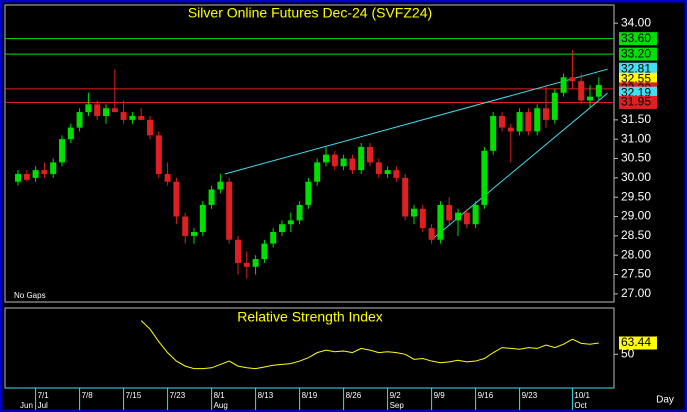 The width and height of the screenshot is (687, 412). What do you see at coordinates (636, 138) in the screenshot?
I see `y-tick-label: 31.00` at bounding box center [636, 138].